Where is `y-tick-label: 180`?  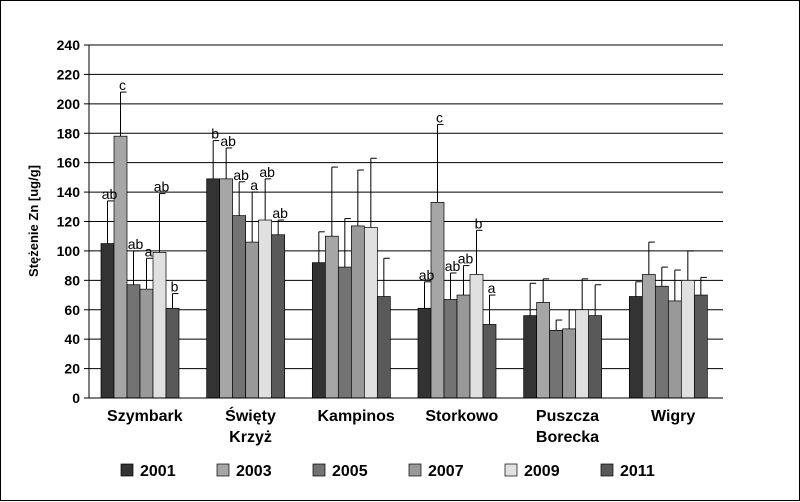 y-tick-label: 180 is located at coordinates (69, 133).